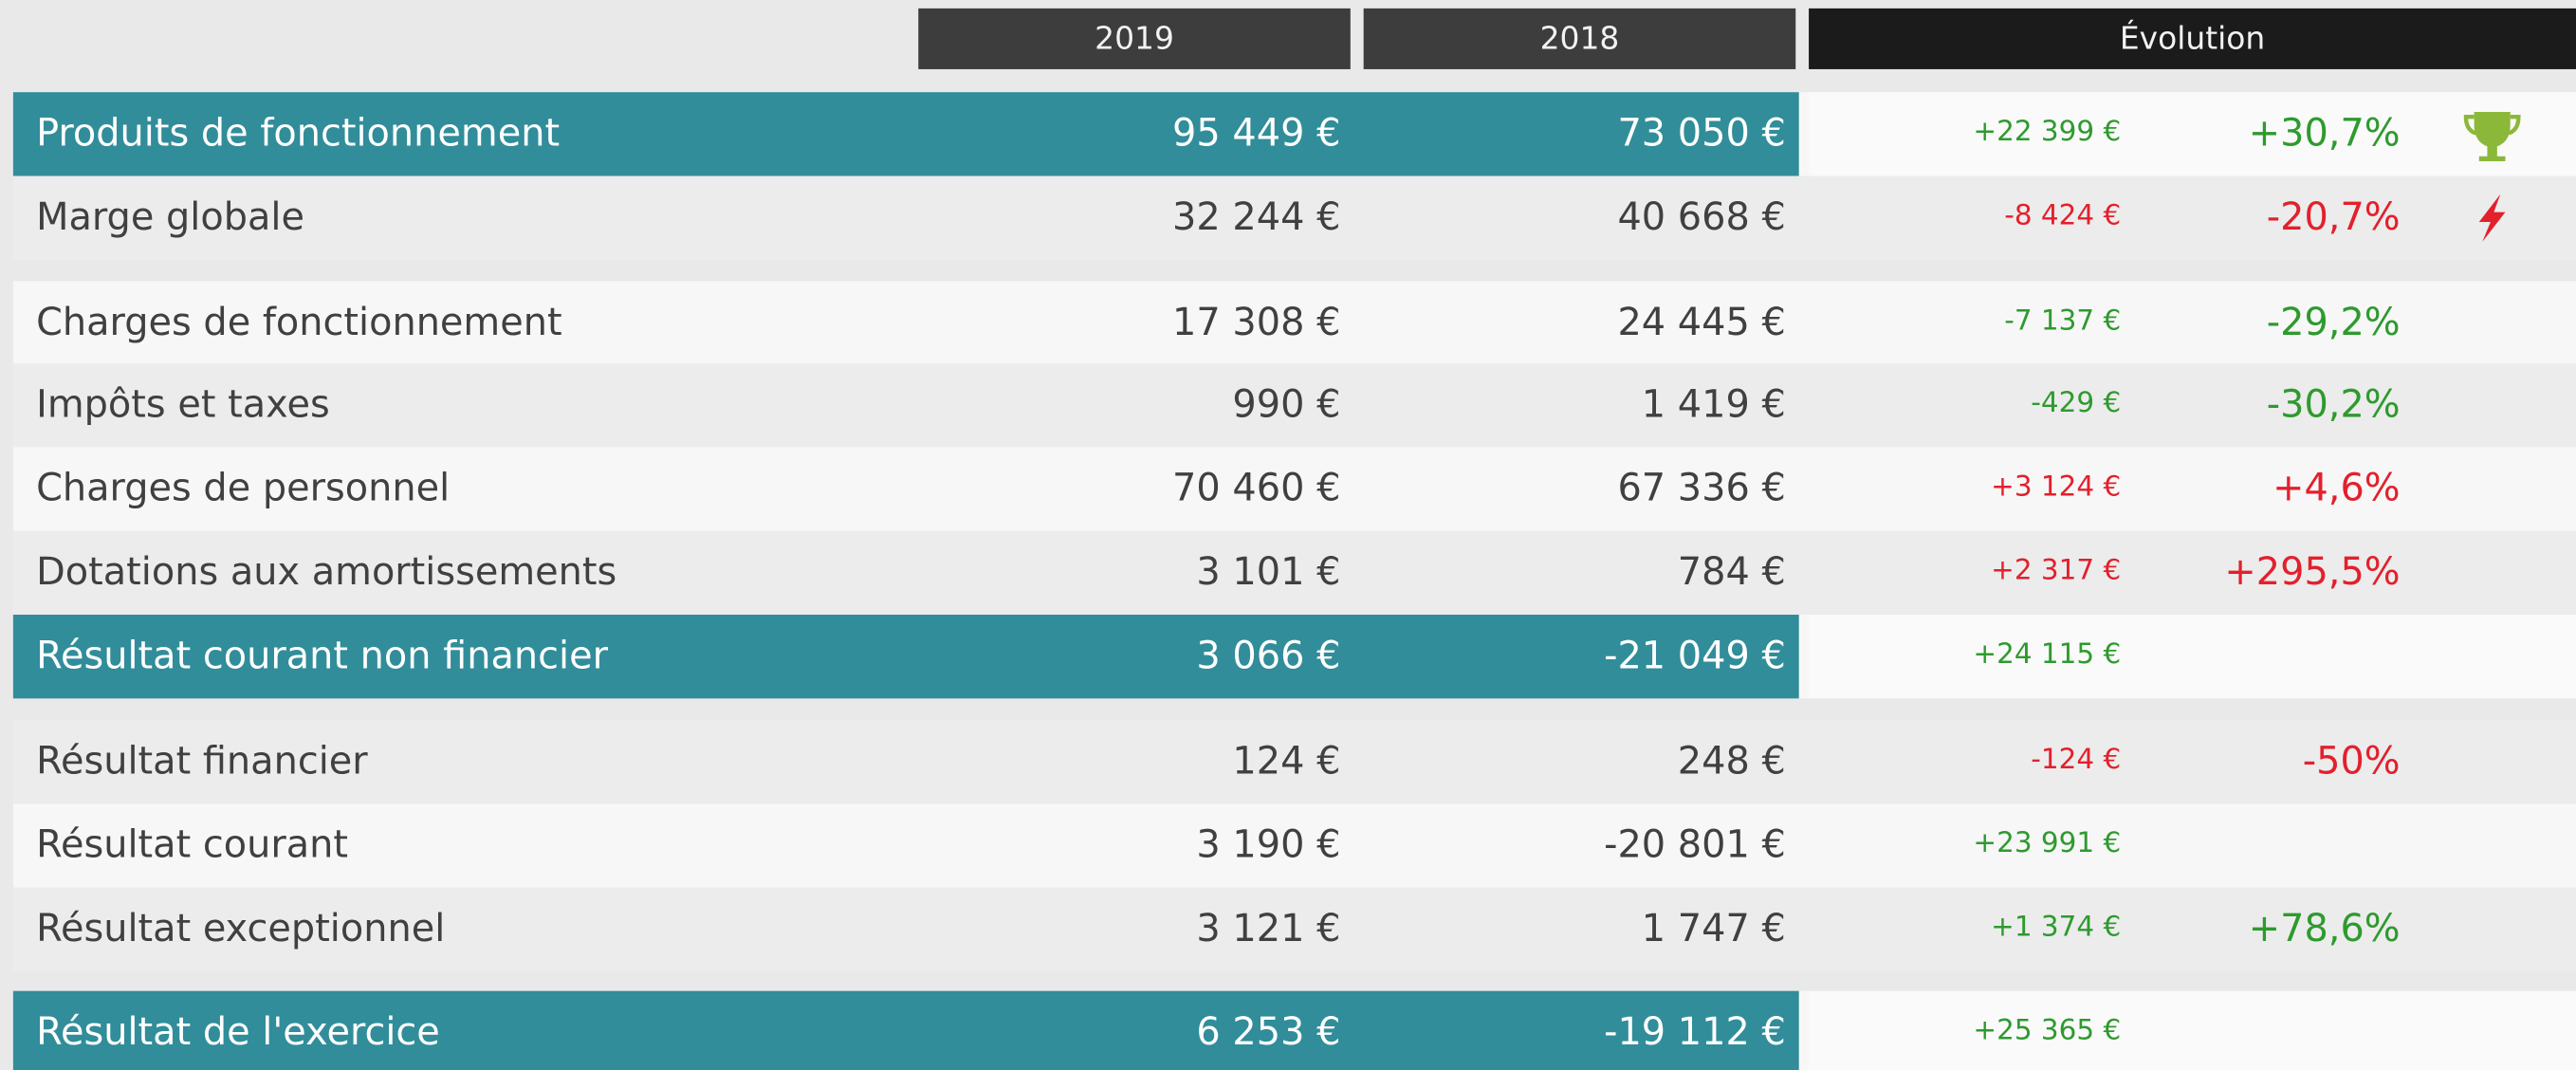 The height and width of the screenshot is (1070, 2576). What do you see at coordinates (1695, 1032) in the screenshot?
I see `value-2018: -19 112 €` at bounding box center [1695, 1032].